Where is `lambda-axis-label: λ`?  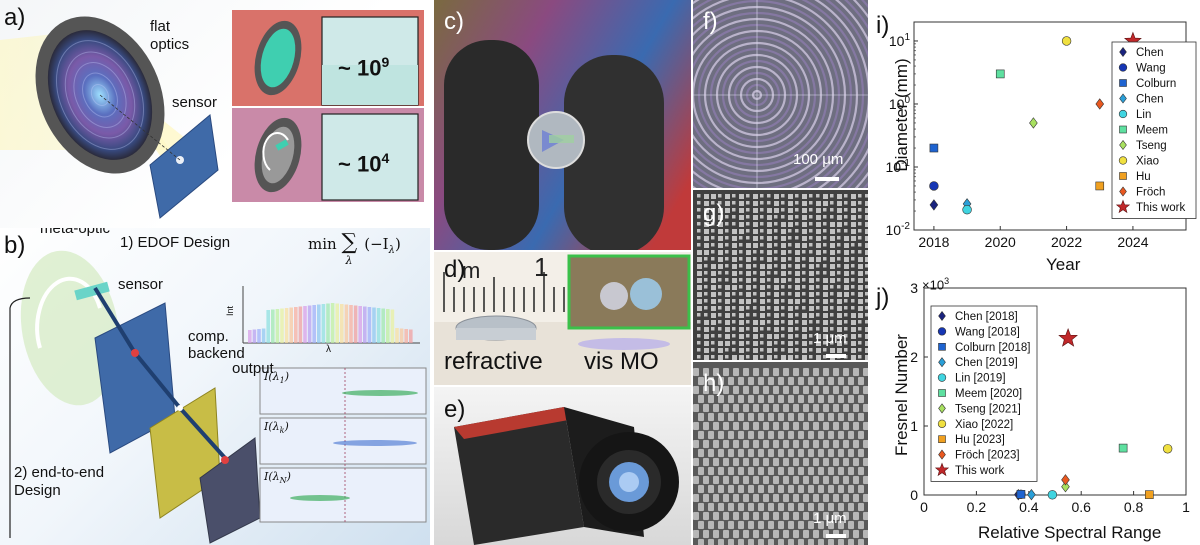 lambda-axis-label: λ is located at coordinates (328, 349).